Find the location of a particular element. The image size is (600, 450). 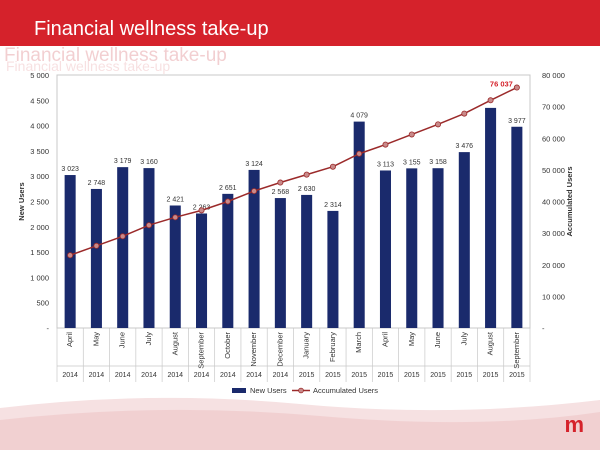

y-left-tick-label: 1 000 is located at coordinates (39, 277).